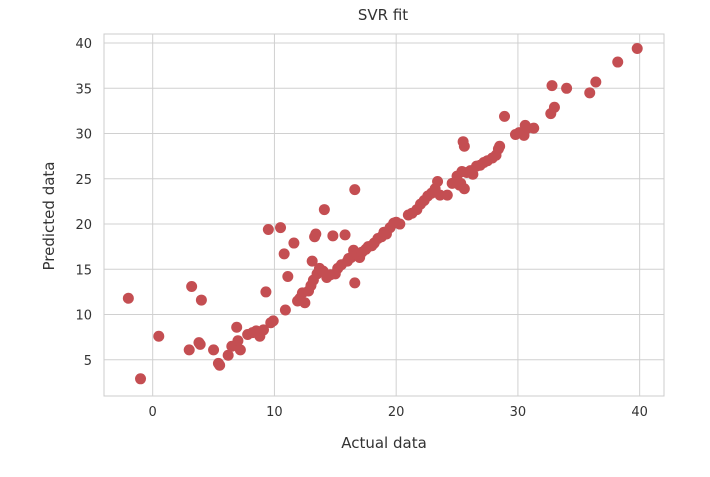 The image size is (710, 477). Describe the element at coordinates (83, 316) in the screenshot. I see `y-tick-label: 10` at that location.